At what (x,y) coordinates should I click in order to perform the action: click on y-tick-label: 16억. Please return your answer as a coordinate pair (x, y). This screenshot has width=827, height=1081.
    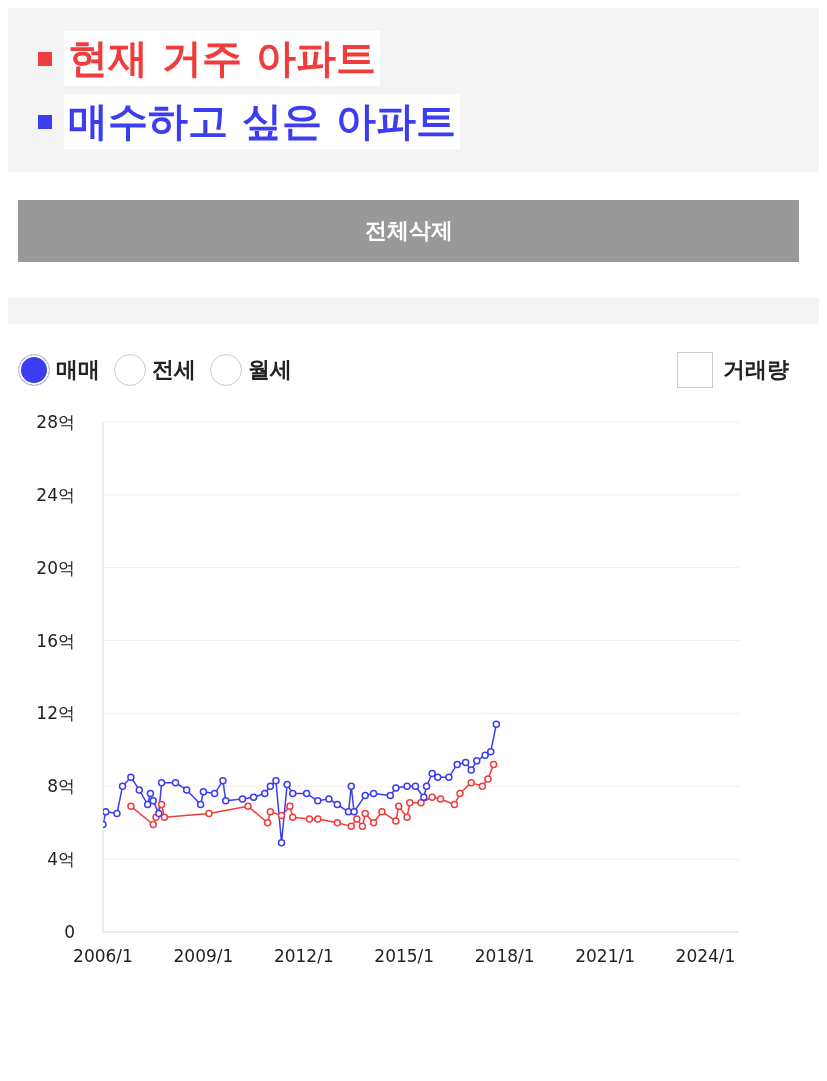
    Looking at the image, I should click on (55, 640).